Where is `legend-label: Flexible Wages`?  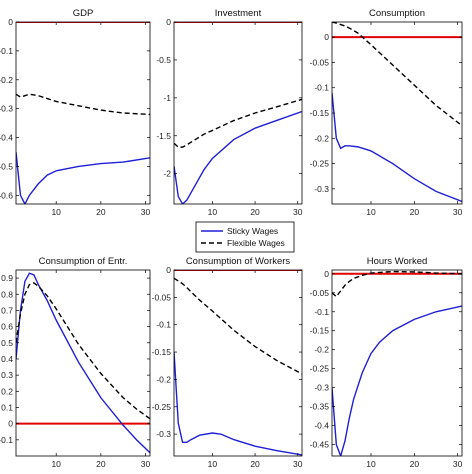
legend-label: Flexible Wages is located at coordinates (256, 243).